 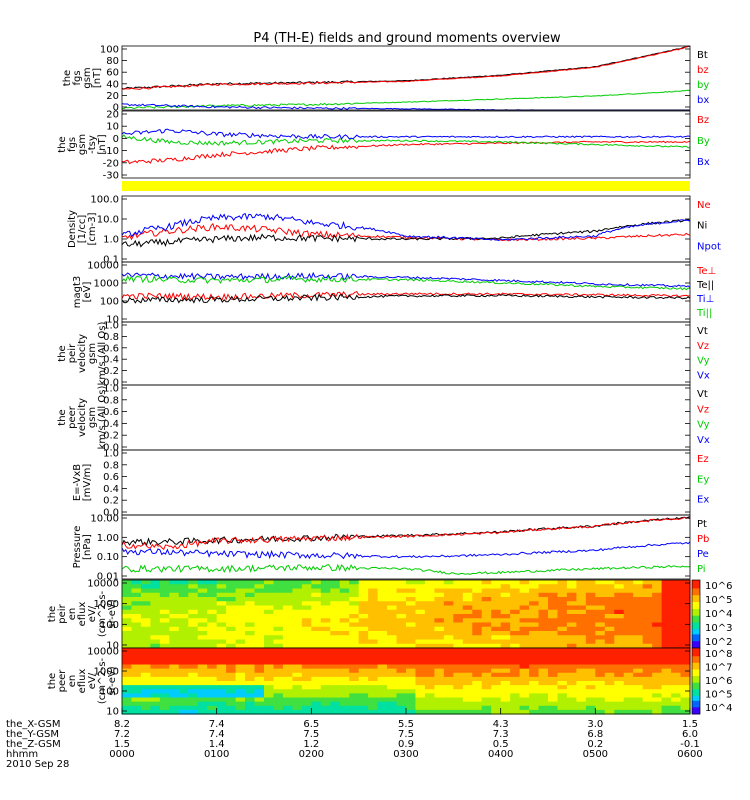 I want to click on legend-label: Bz, so click(x=703, y=120).